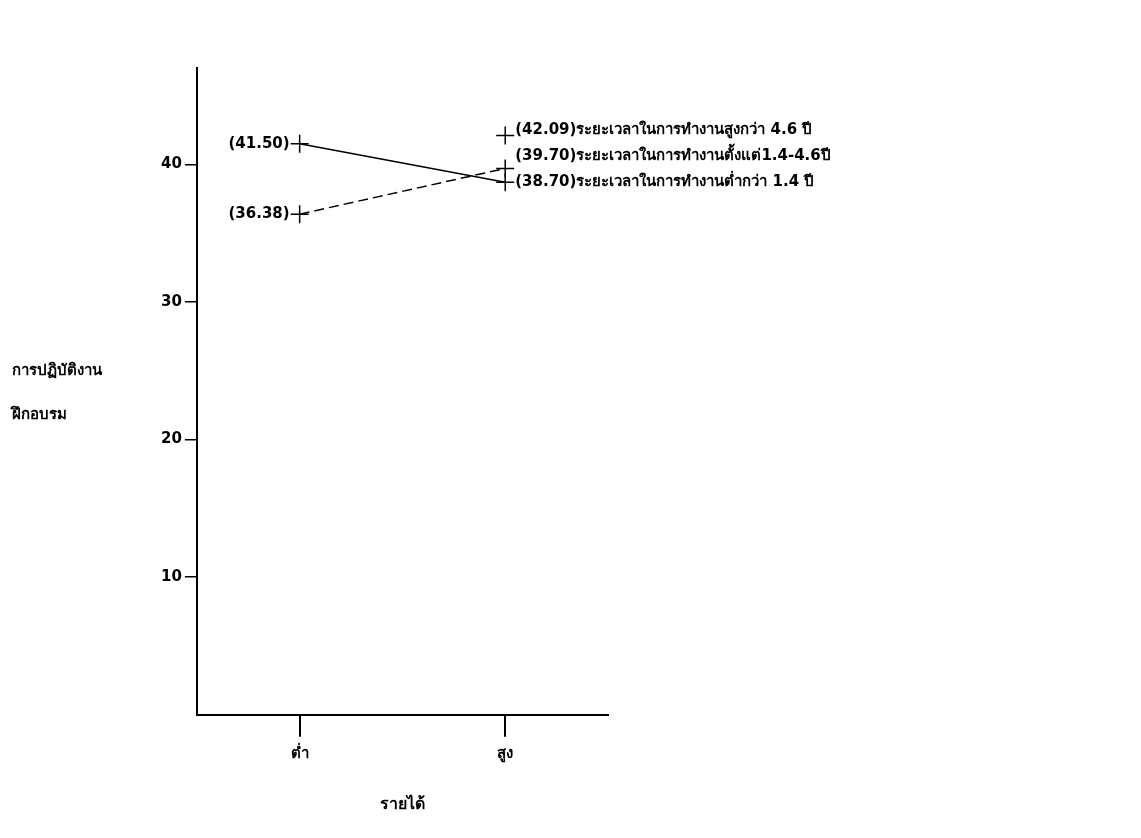 The height and width of the screenshot is (838, 1141). I want to click on y-tick-label: 40, so click(171, 163).